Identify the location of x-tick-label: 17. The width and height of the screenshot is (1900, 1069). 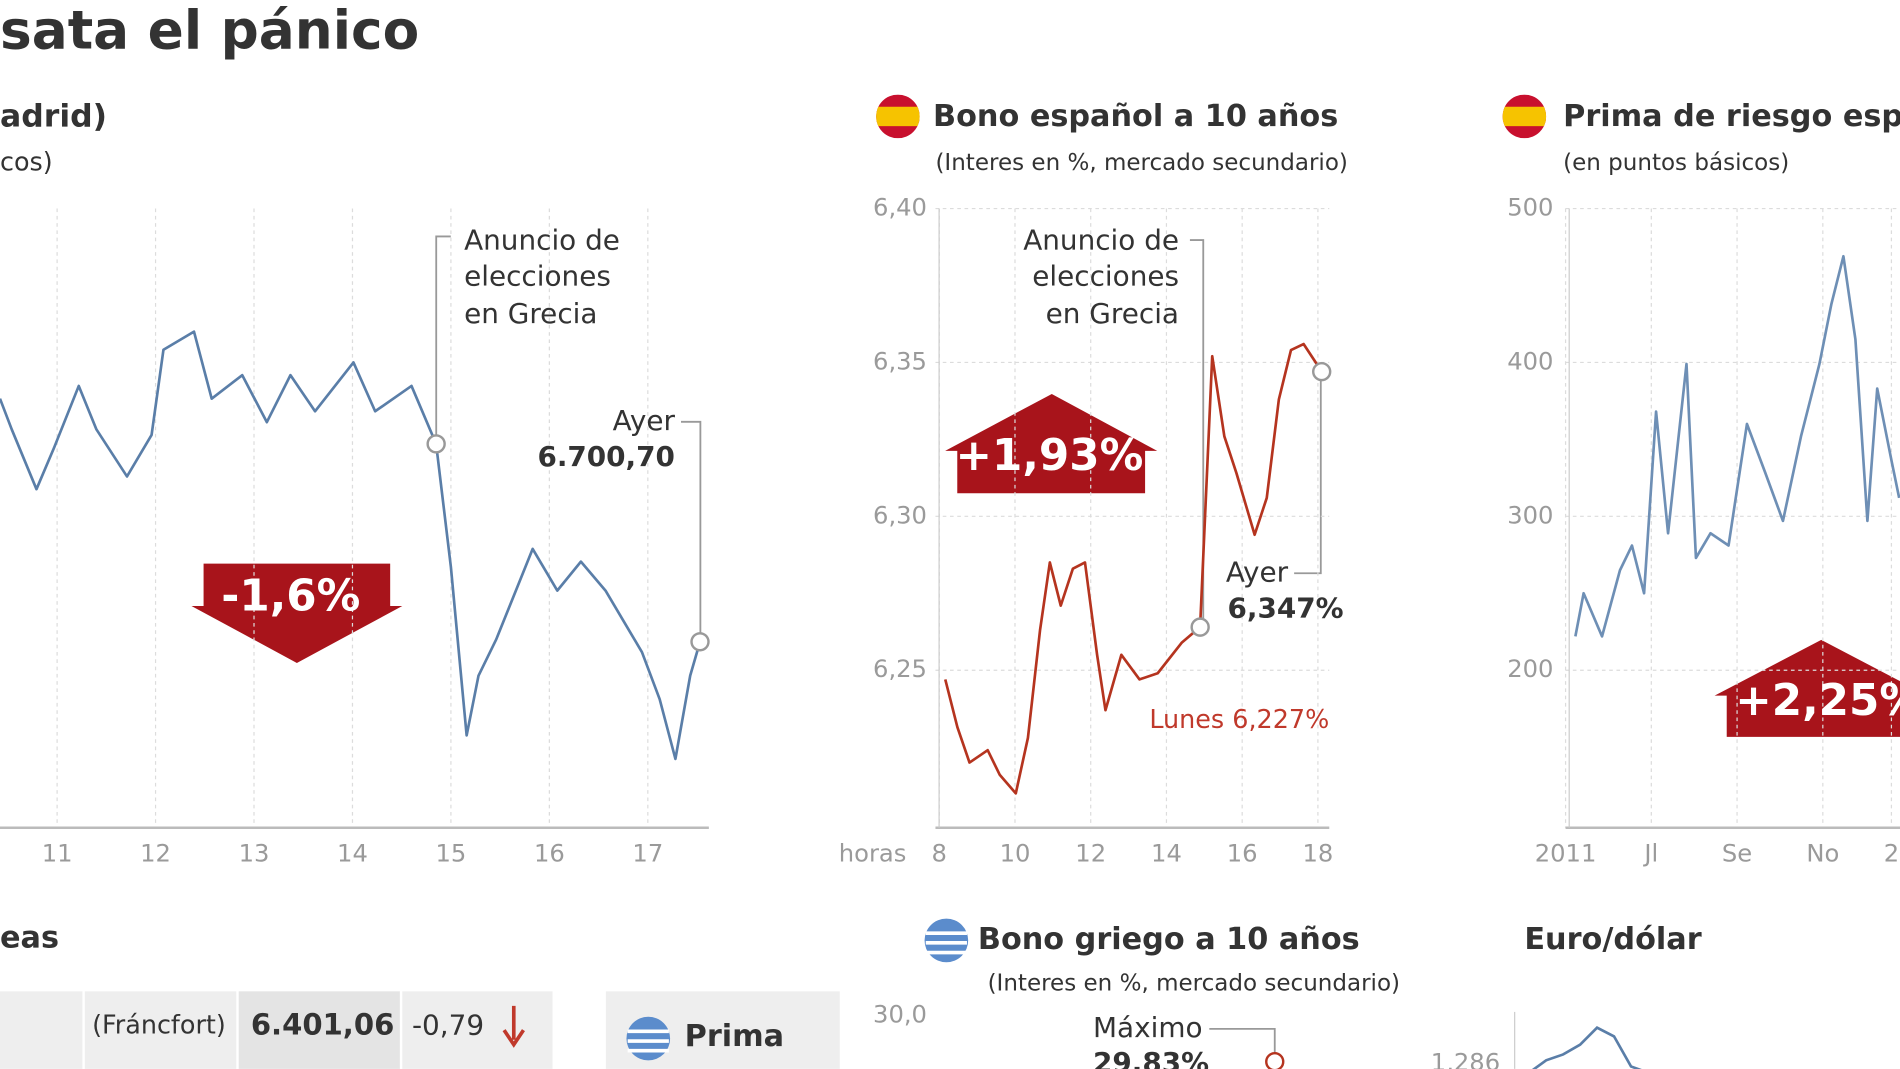
(647, 853).